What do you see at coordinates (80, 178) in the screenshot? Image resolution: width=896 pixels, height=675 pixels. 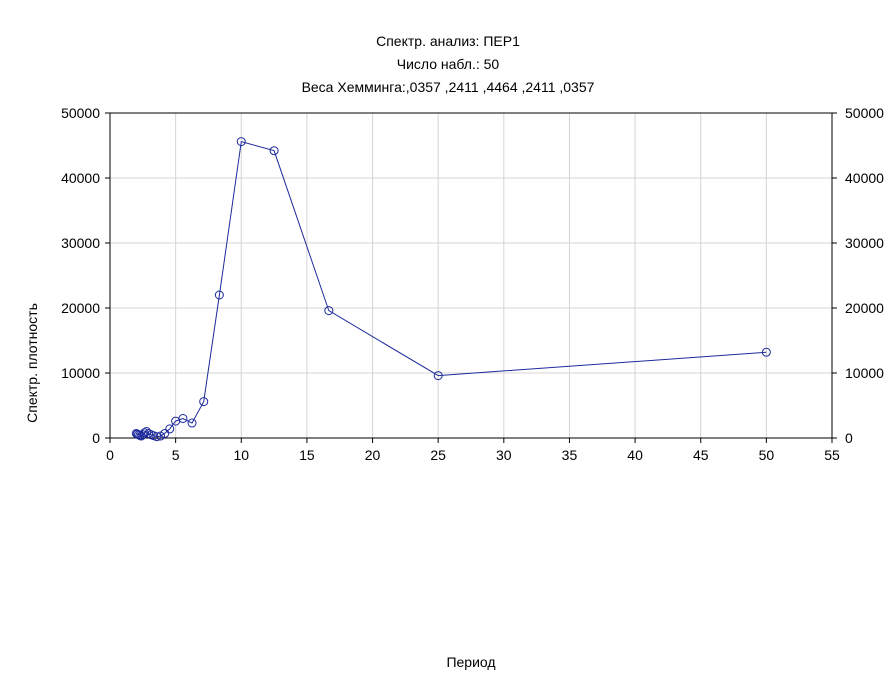 I see `y-tick-label-left: 40000` at bounding box center [80, 178].